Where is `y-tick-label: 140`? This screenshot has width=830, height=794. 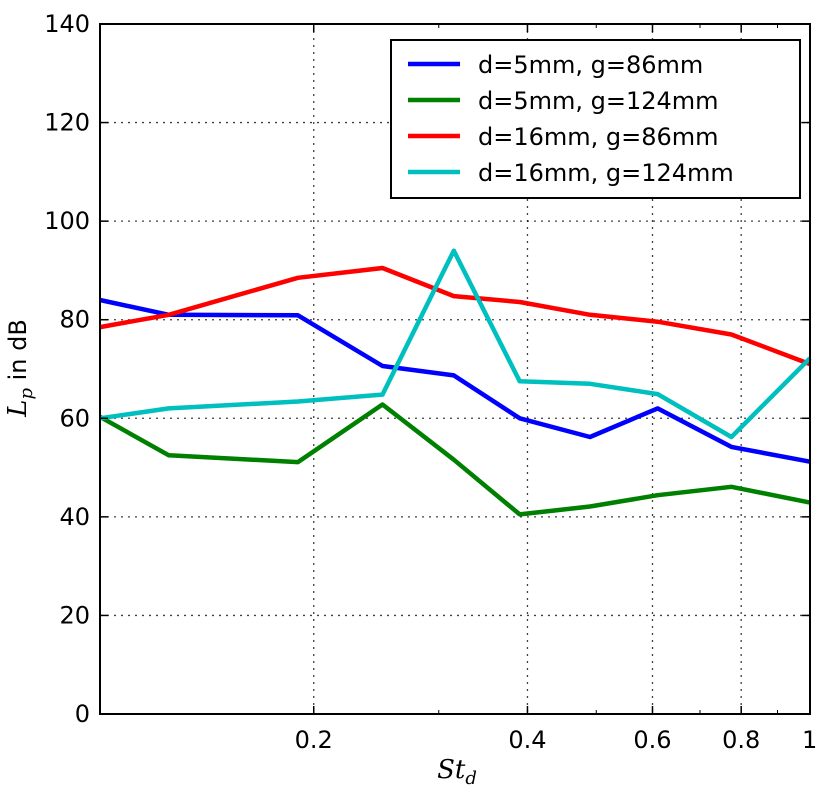 y-tick-label: 140 is located at coordinates (67, 24).